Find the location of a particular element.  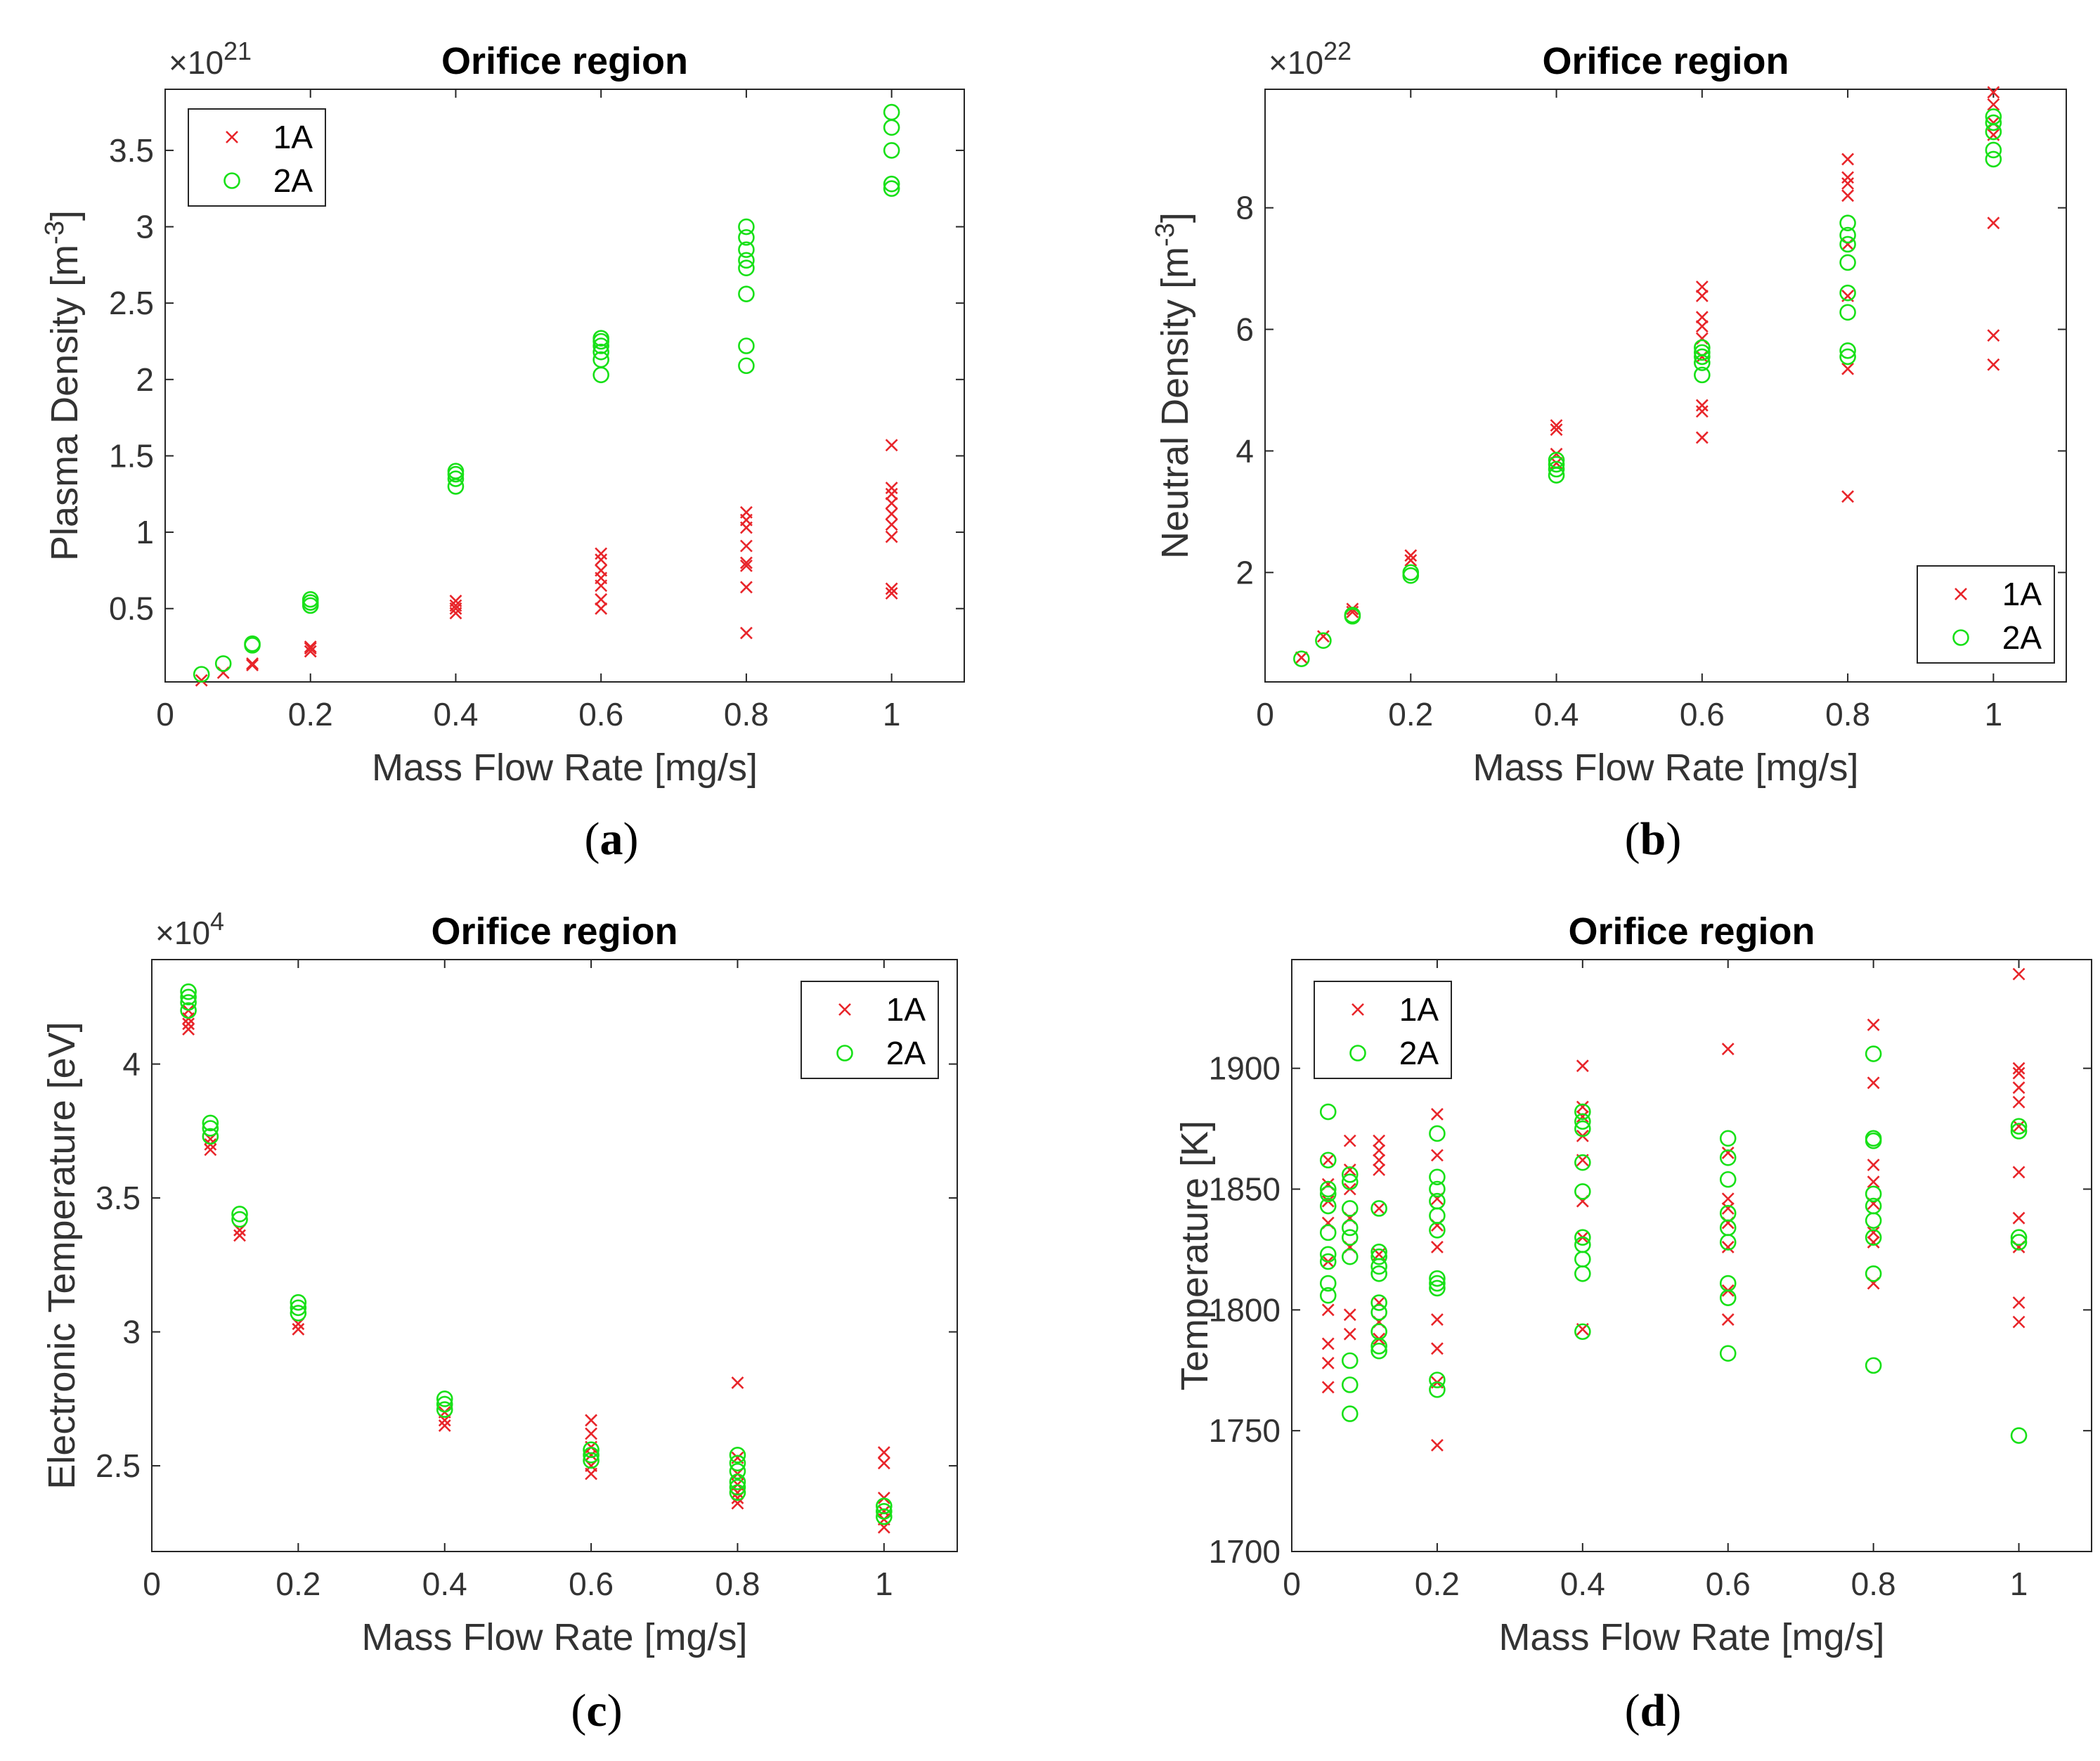

xtick-label-b: 0 is located at coordinates (1265, 715).